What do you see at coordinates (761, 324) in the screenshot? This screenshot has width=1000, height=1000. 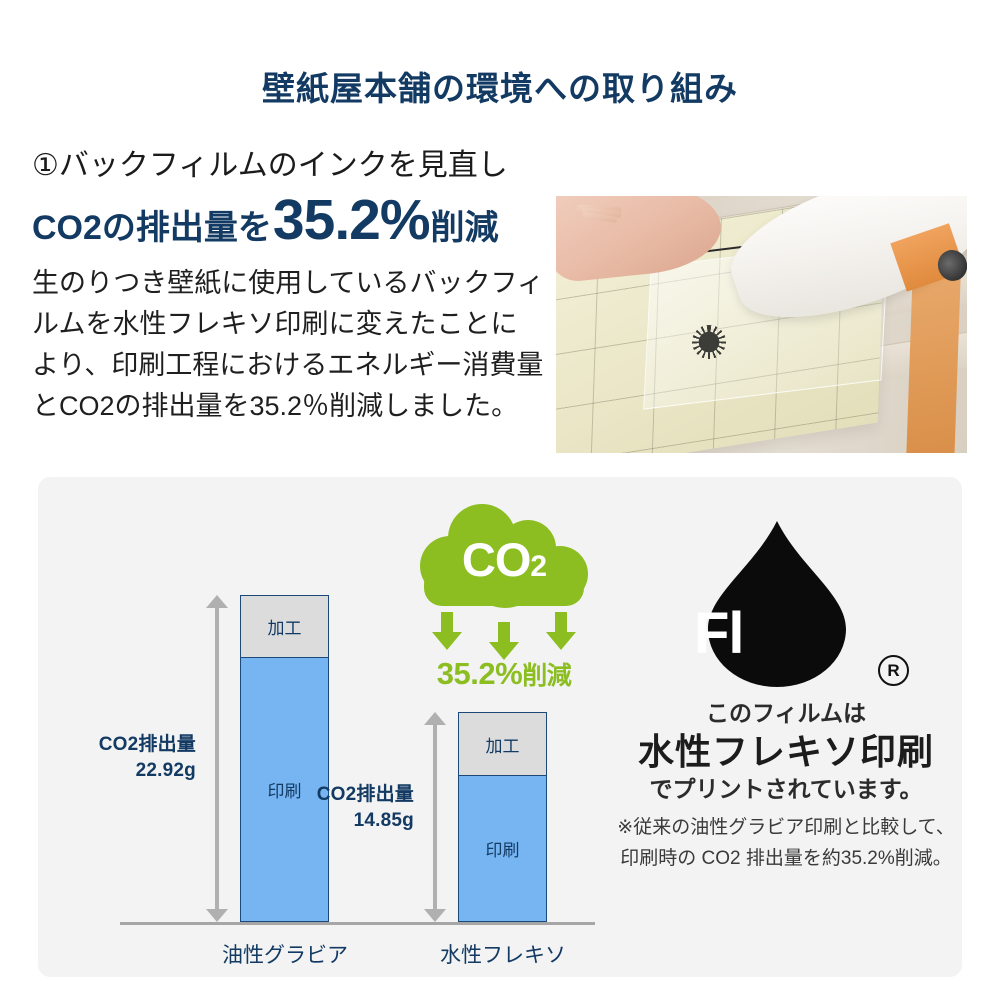 I see `backfilm-photo` at bounding box center [761, 324].